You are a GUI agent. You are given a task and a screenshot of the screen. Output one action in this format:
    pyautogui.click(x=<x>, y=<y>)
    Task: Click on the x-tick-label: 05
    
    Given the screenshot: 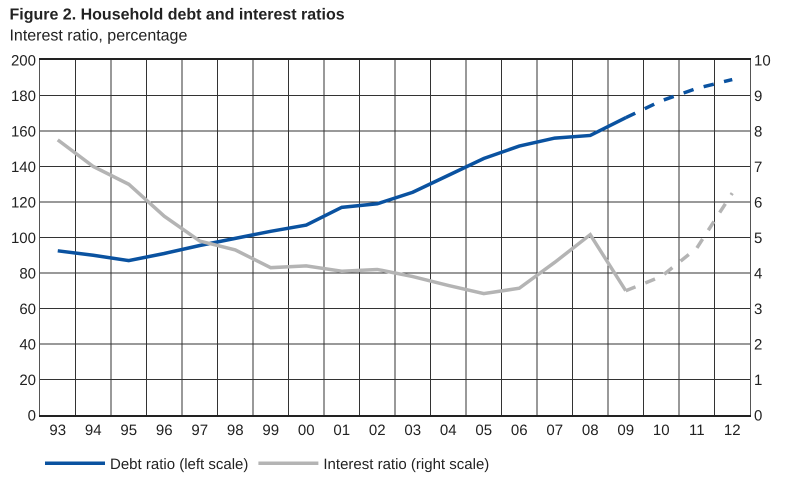 What is the action you would take?
    pyautogui.click(x=483, y=430)
    